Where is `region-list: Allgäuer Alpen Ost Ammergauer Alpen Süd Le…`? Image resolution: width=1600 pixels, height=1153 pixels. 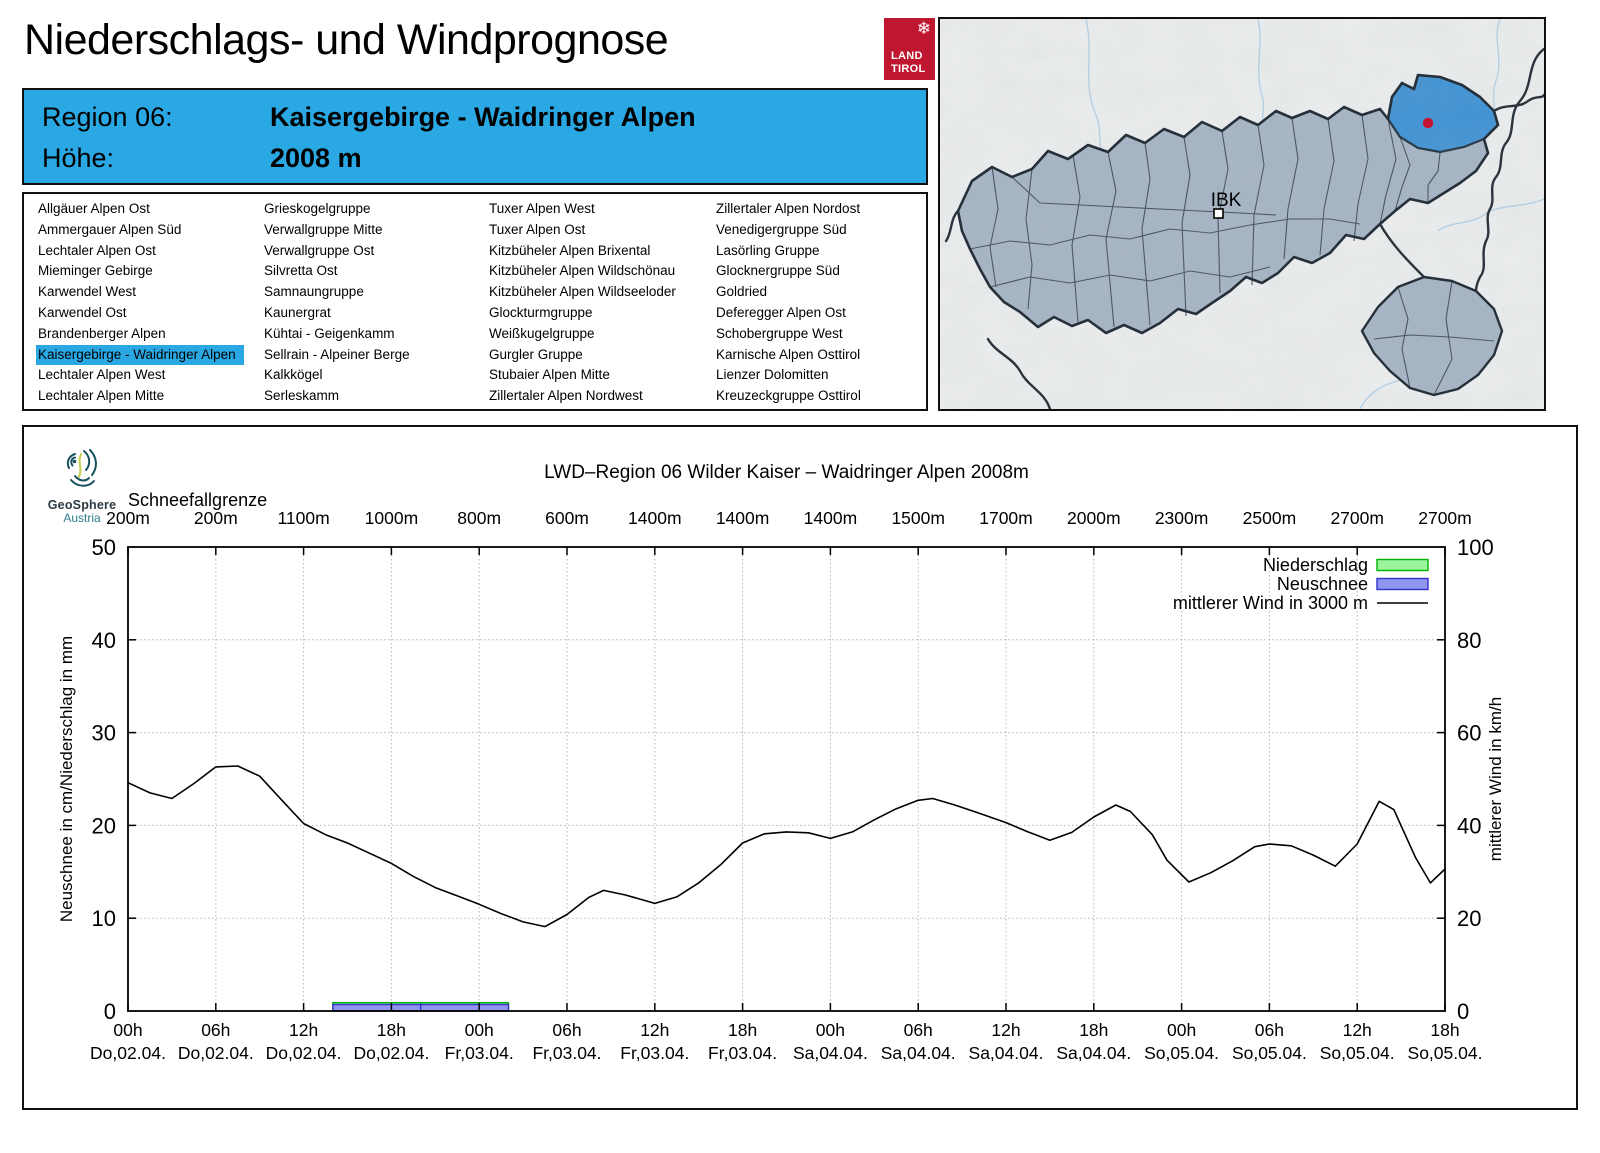
region-list: Allgäuer Alpen Ost Ammergauer Alpen Süd Le… is located at coordinates (475, 301).